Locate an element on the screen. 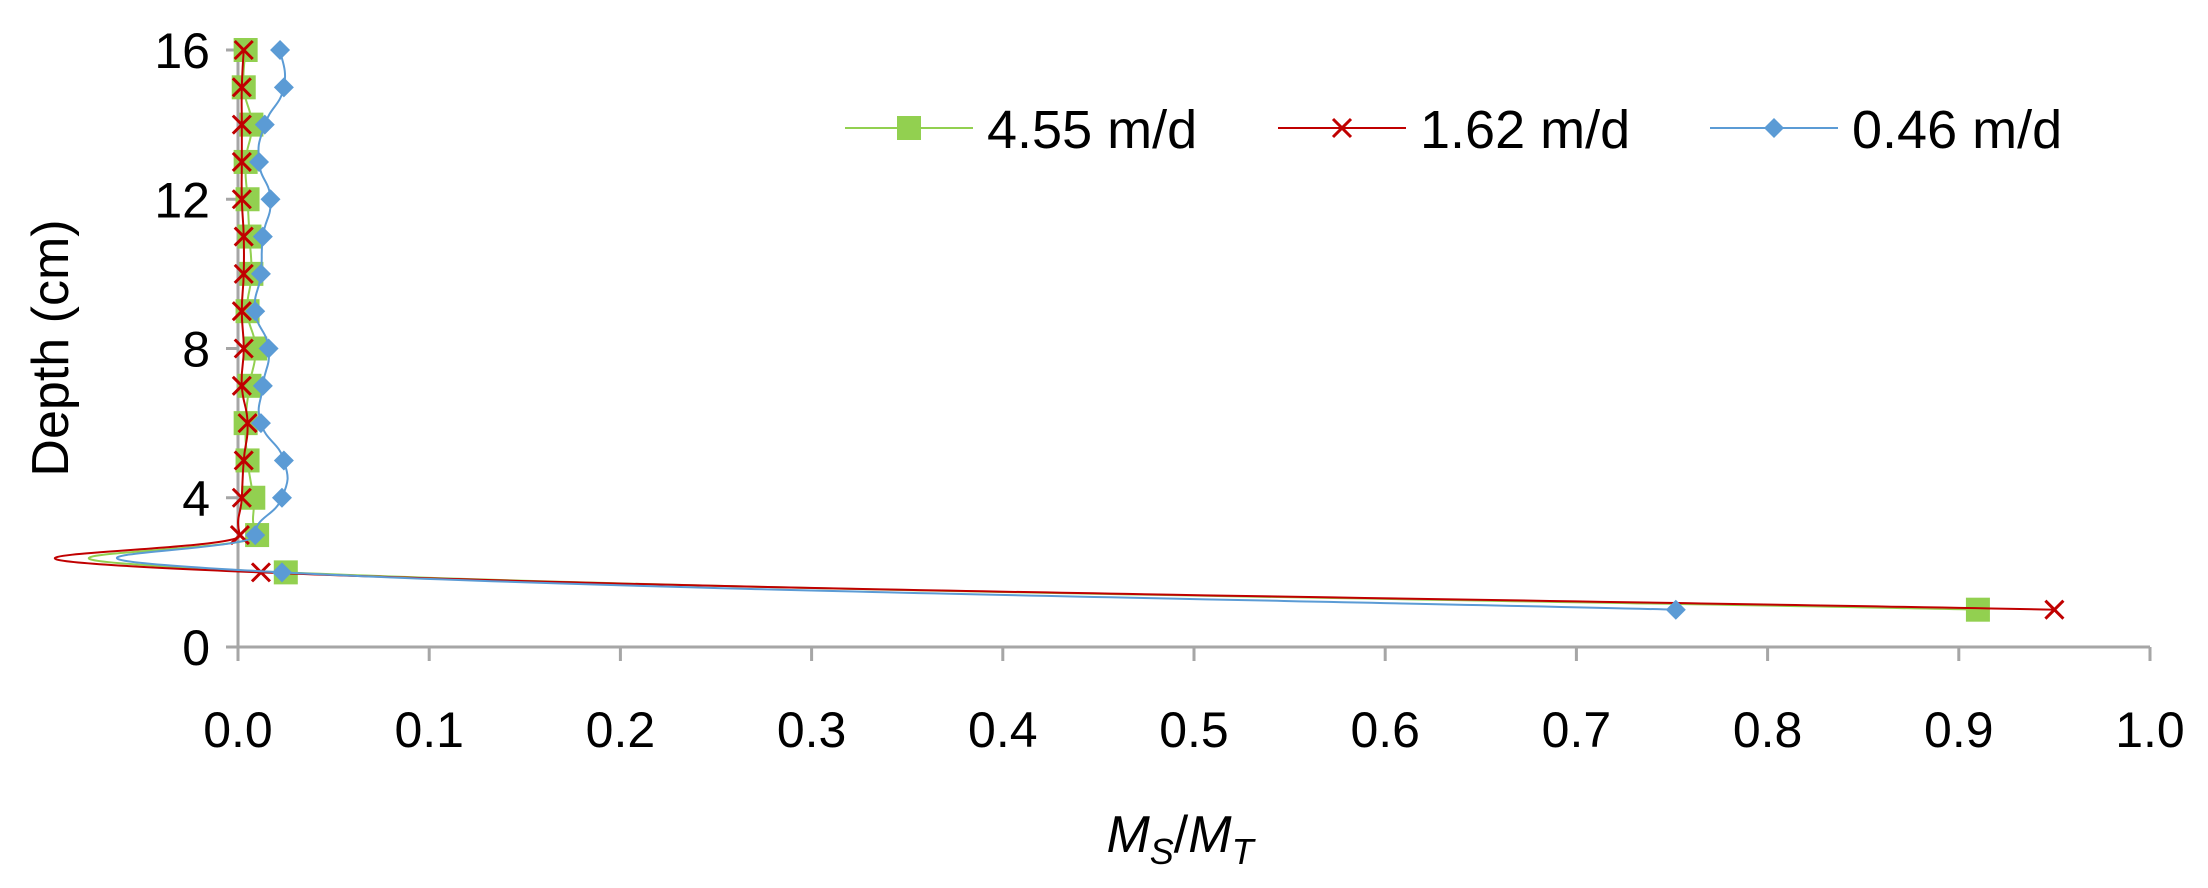 The image size is (2208, 888). x-axis-title-m1: M is located at coordinates (1128, 835).